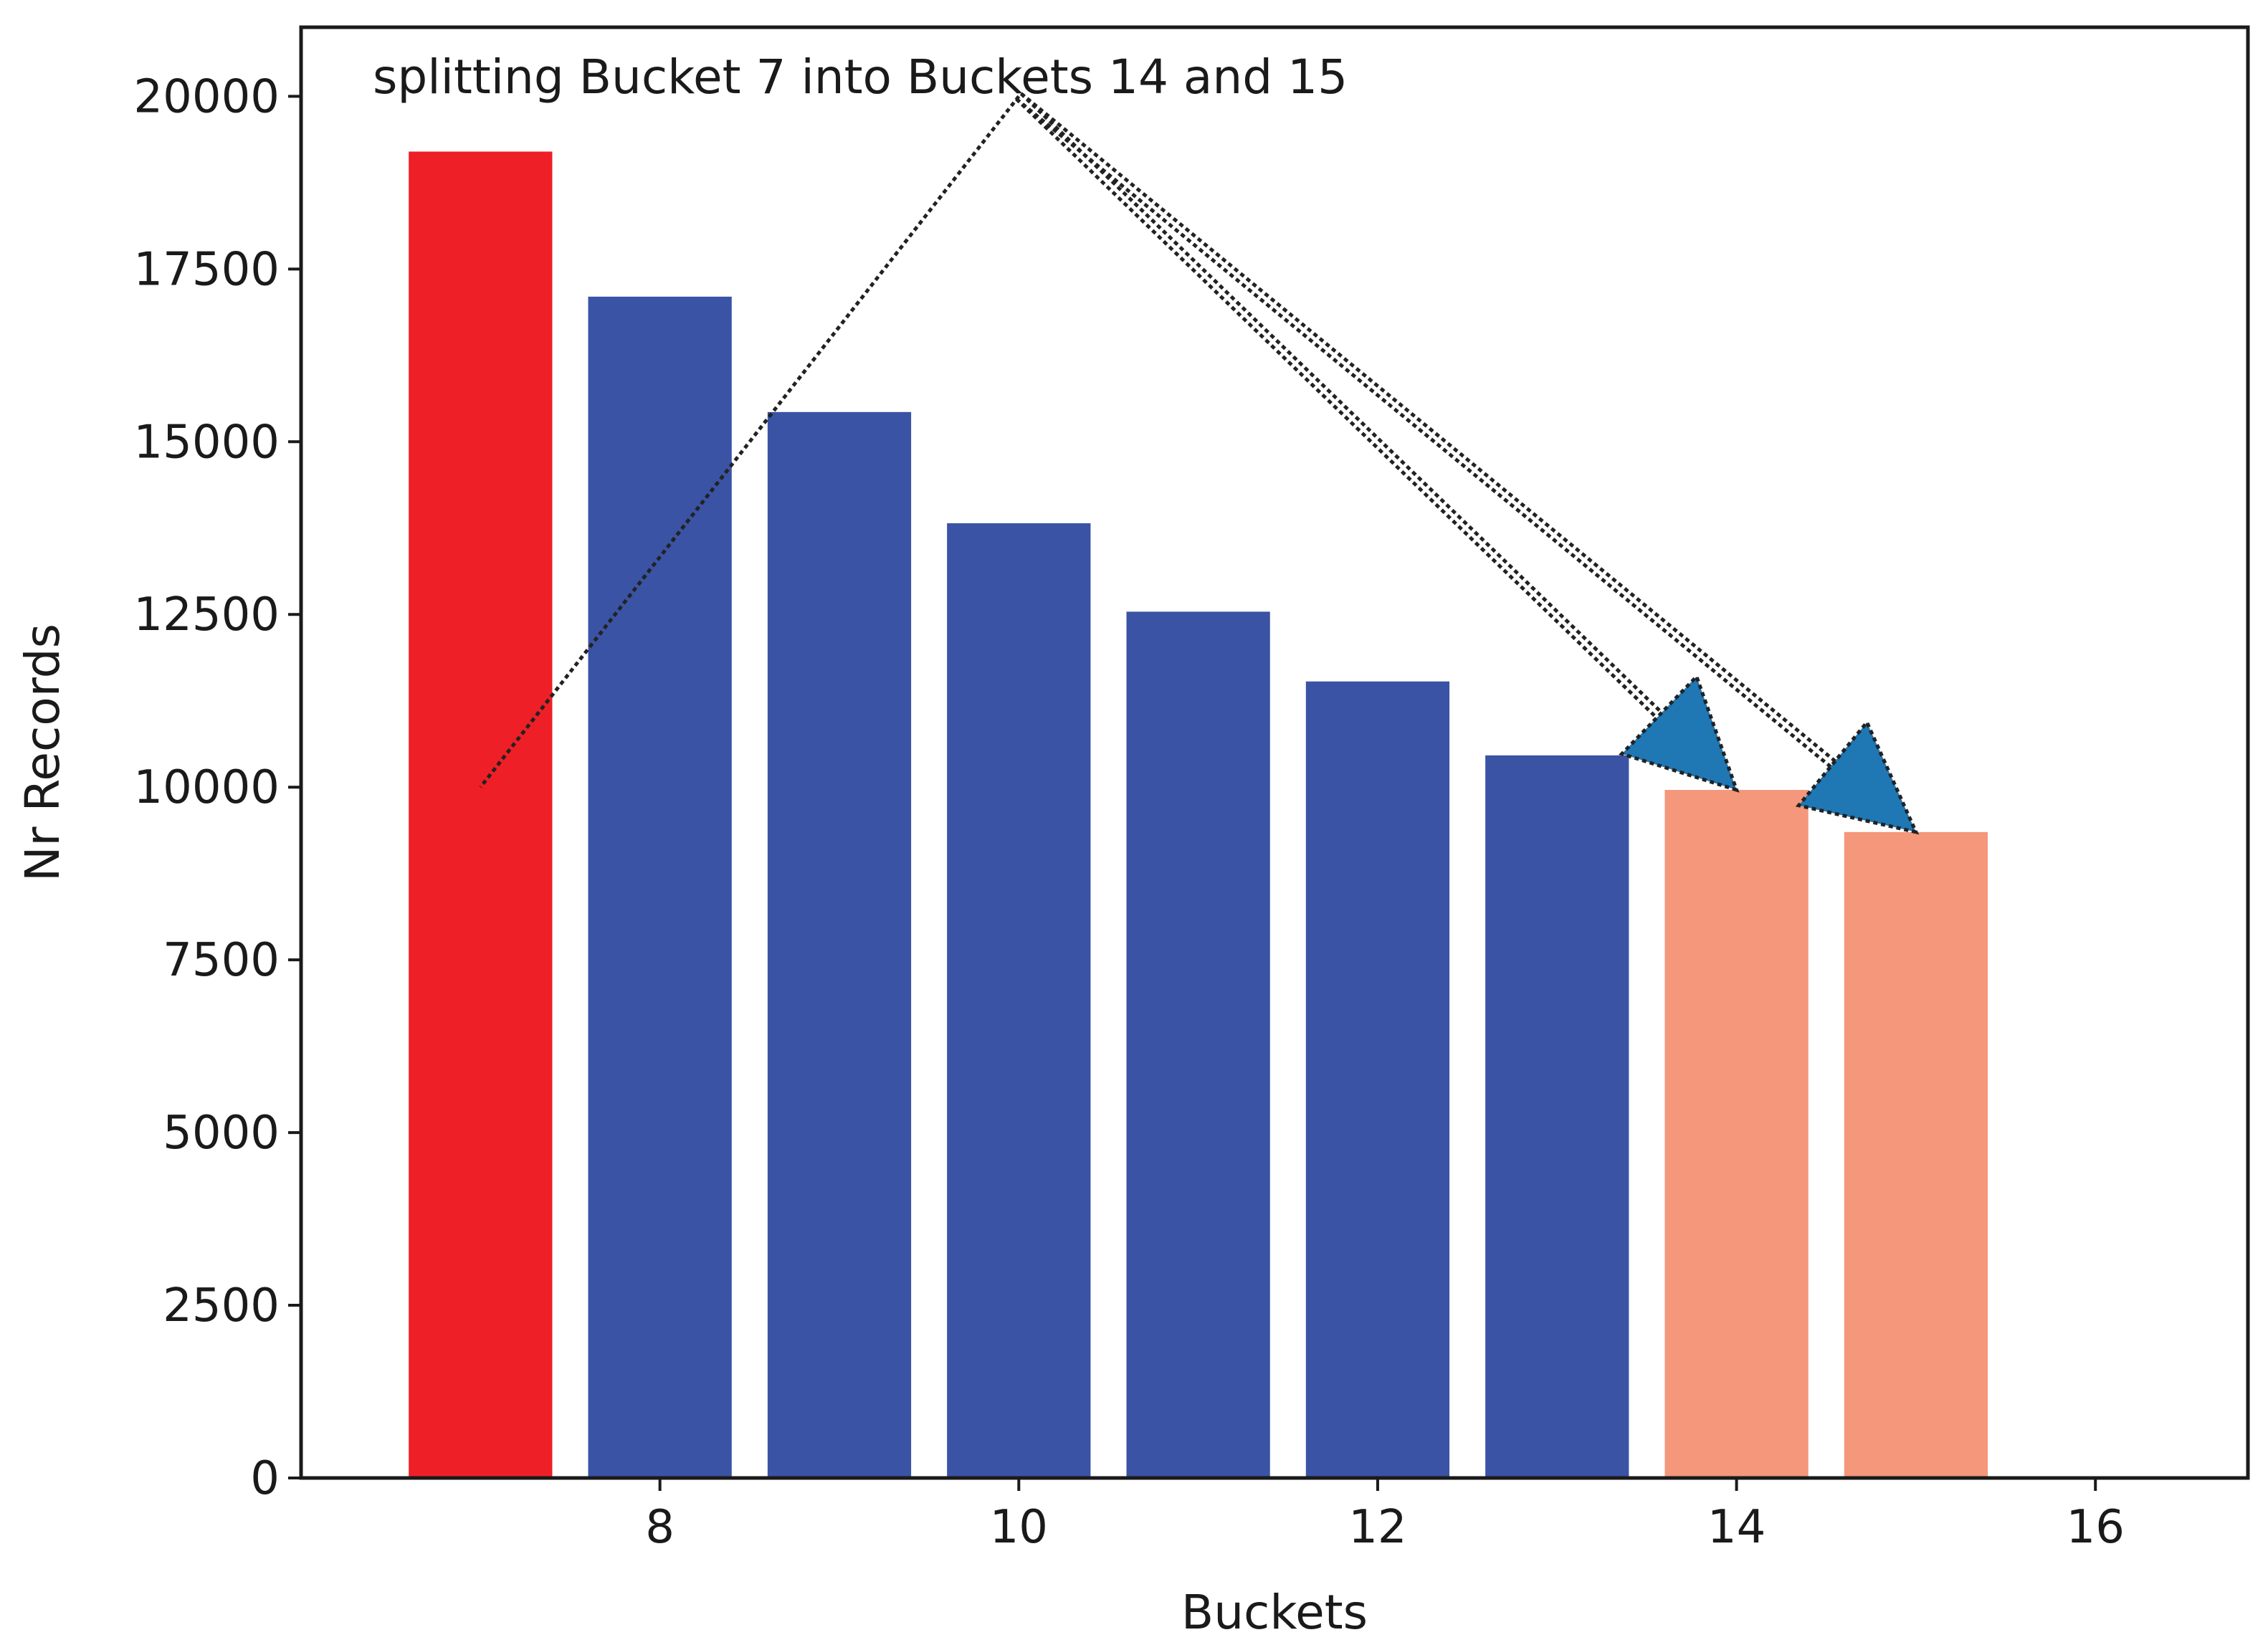 This screenshot has width=2268, height=1650. I want to click on y-tick-label: 12500, so click(206, 615).